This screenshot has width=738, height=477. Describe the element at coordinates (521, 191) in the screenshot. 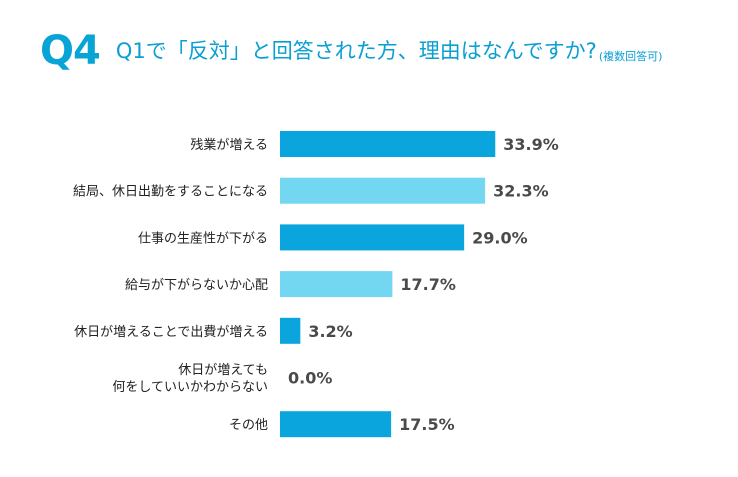

I see `value-label-2: 32.3%` at that location.